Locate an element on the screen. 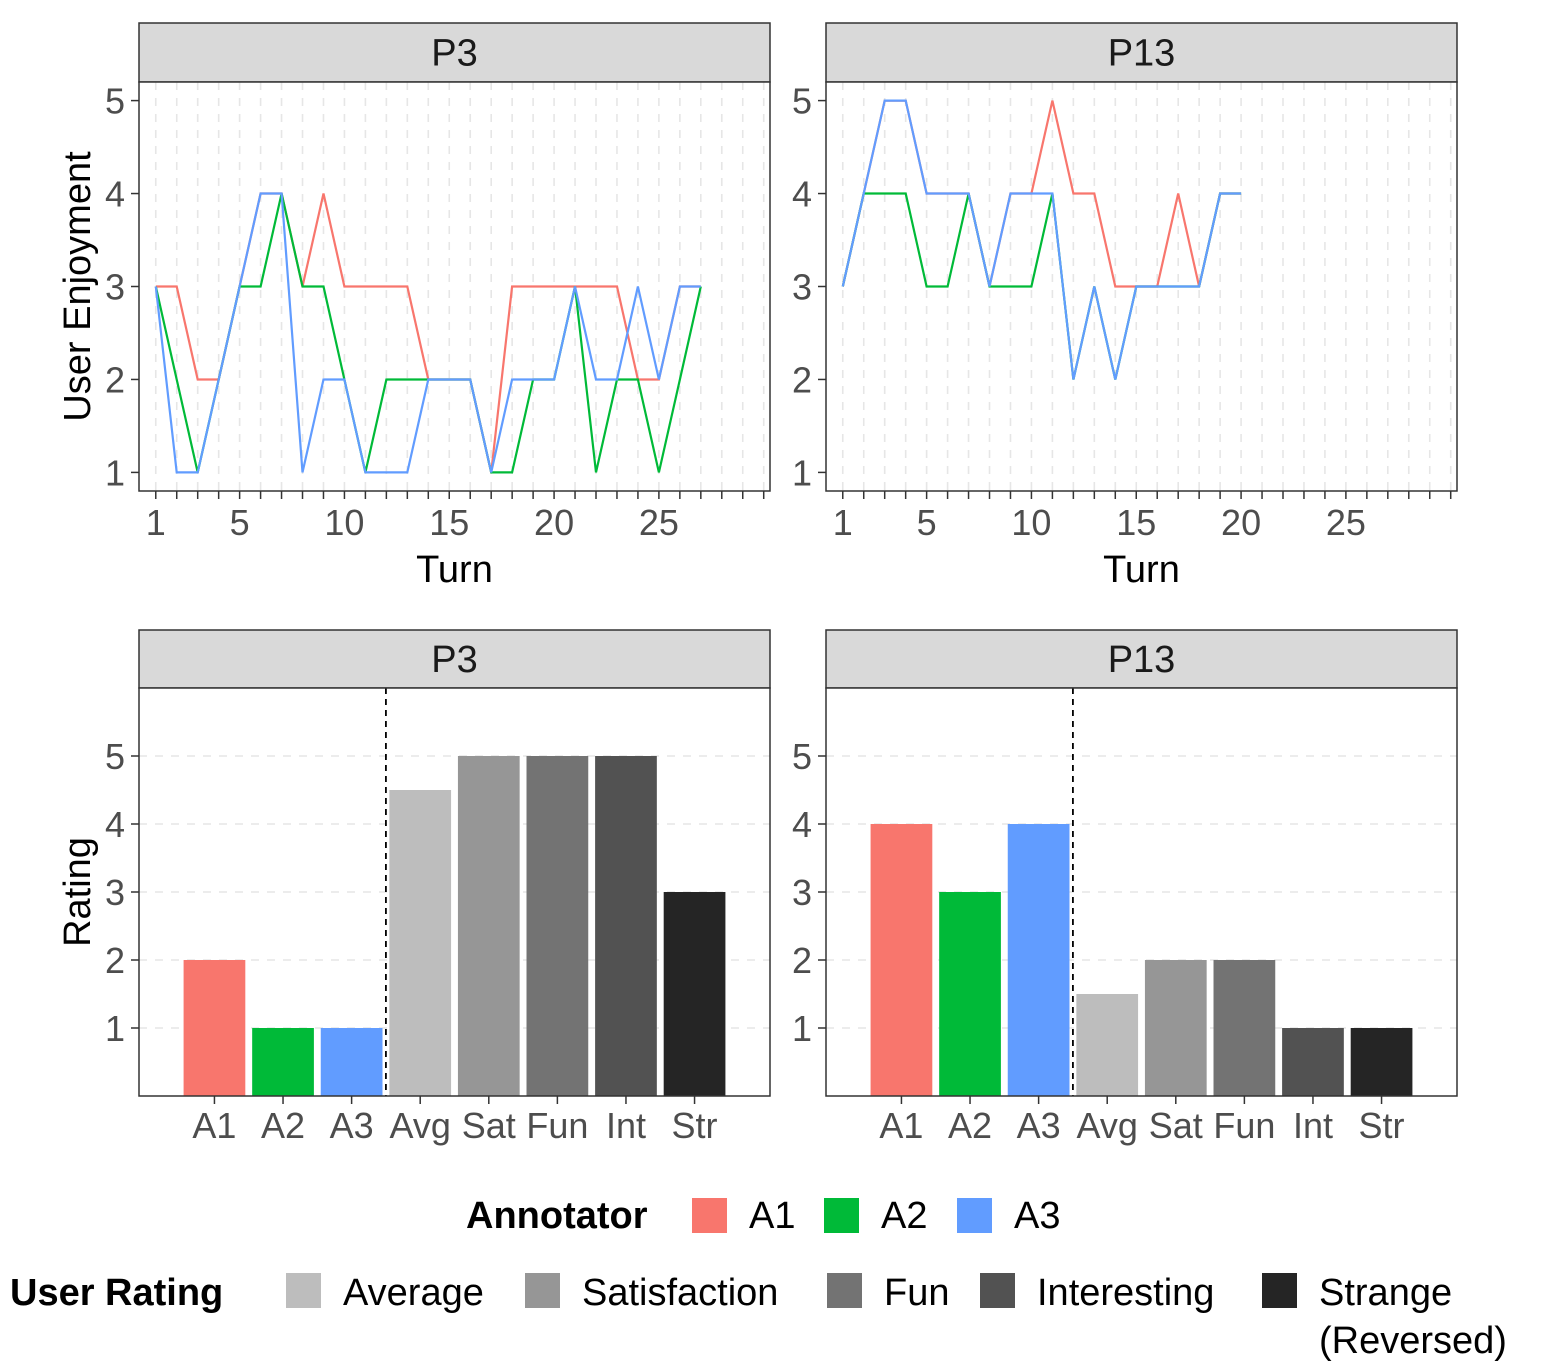  legend-label-avg: Average is located at coordinates (413, 1293).